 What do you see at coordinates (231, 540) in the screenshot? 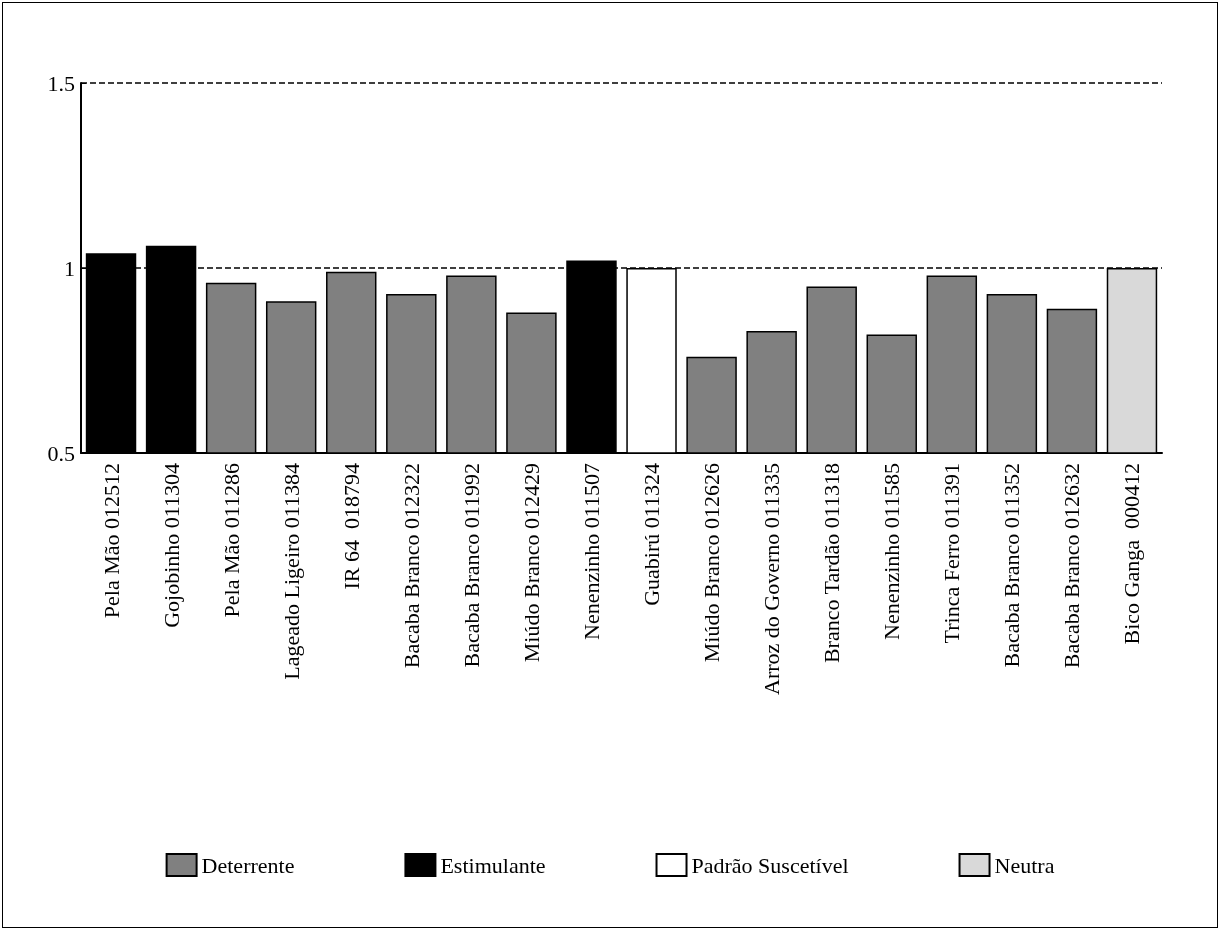
I see `x-tick-label: Pela Mão 011286` at bounding box center [231, 540].